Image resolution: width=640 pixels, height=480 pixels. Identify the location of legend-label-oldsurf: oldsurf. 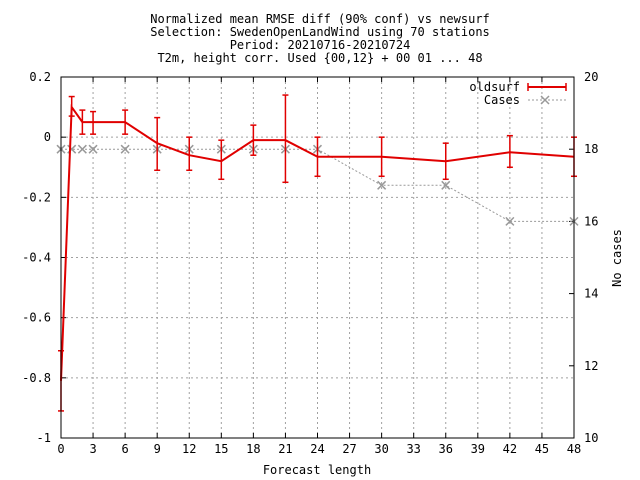
(494, 87).